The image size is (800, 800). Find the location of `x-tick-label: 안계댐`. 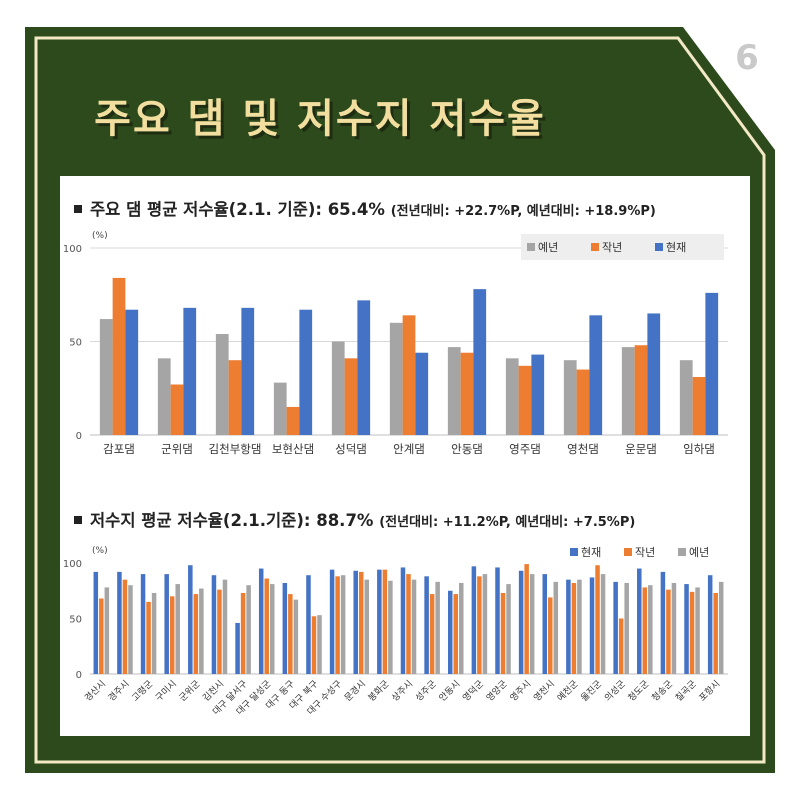

x-tick-label: 안계댐 is located at coordinates (409, 449).